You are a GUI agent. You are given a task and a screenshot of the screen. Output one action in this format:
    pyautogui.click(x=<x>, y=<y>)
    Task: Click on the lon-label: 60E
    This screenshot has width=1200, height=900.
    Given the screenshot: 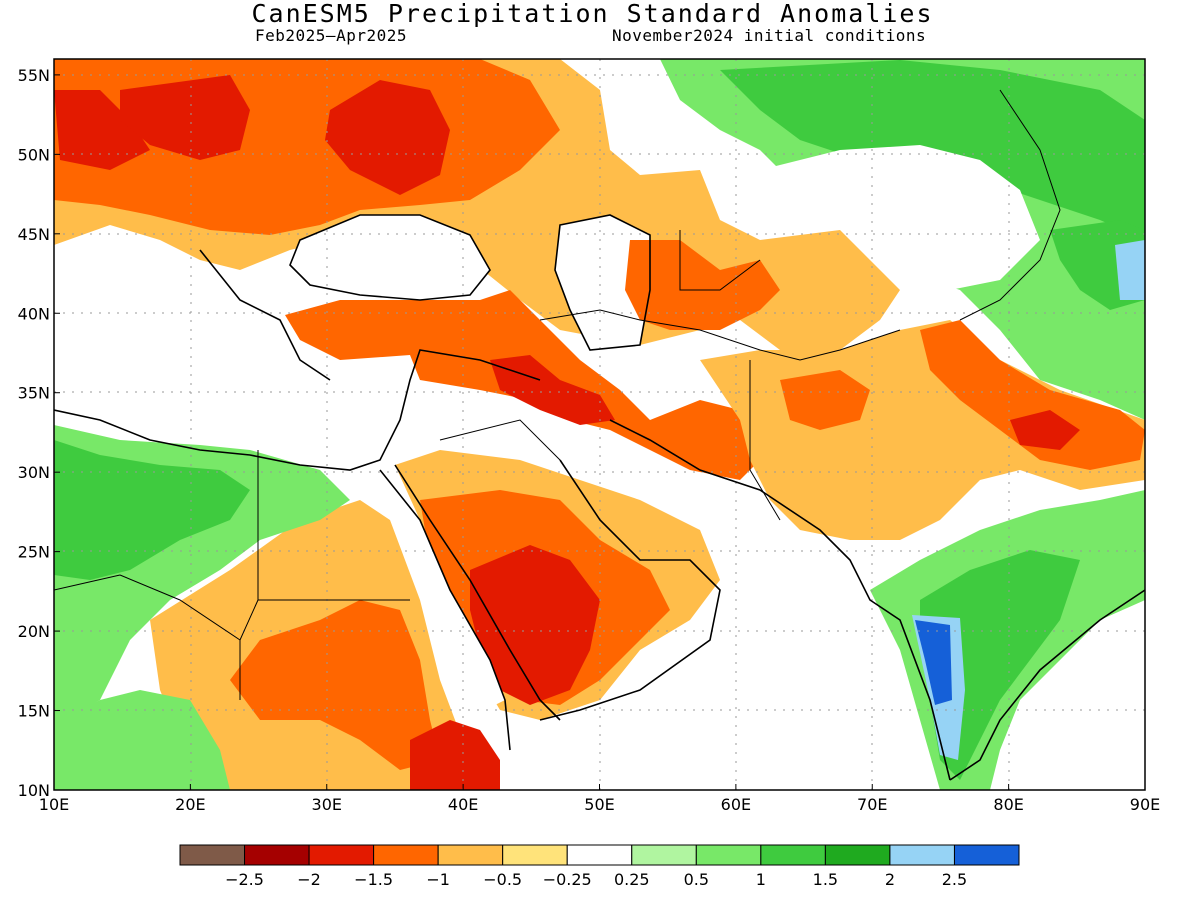 What is the action you would take?
    pyautogui.click(x=736, y=804)
    